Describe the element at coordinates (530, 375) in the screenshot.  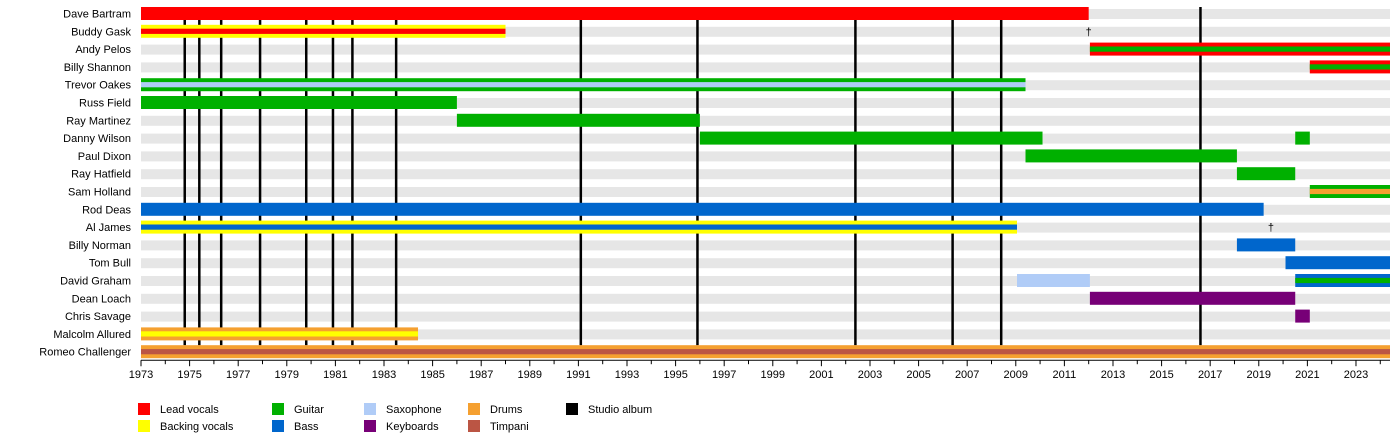
I see `x-tick-label: 1989` at that location.